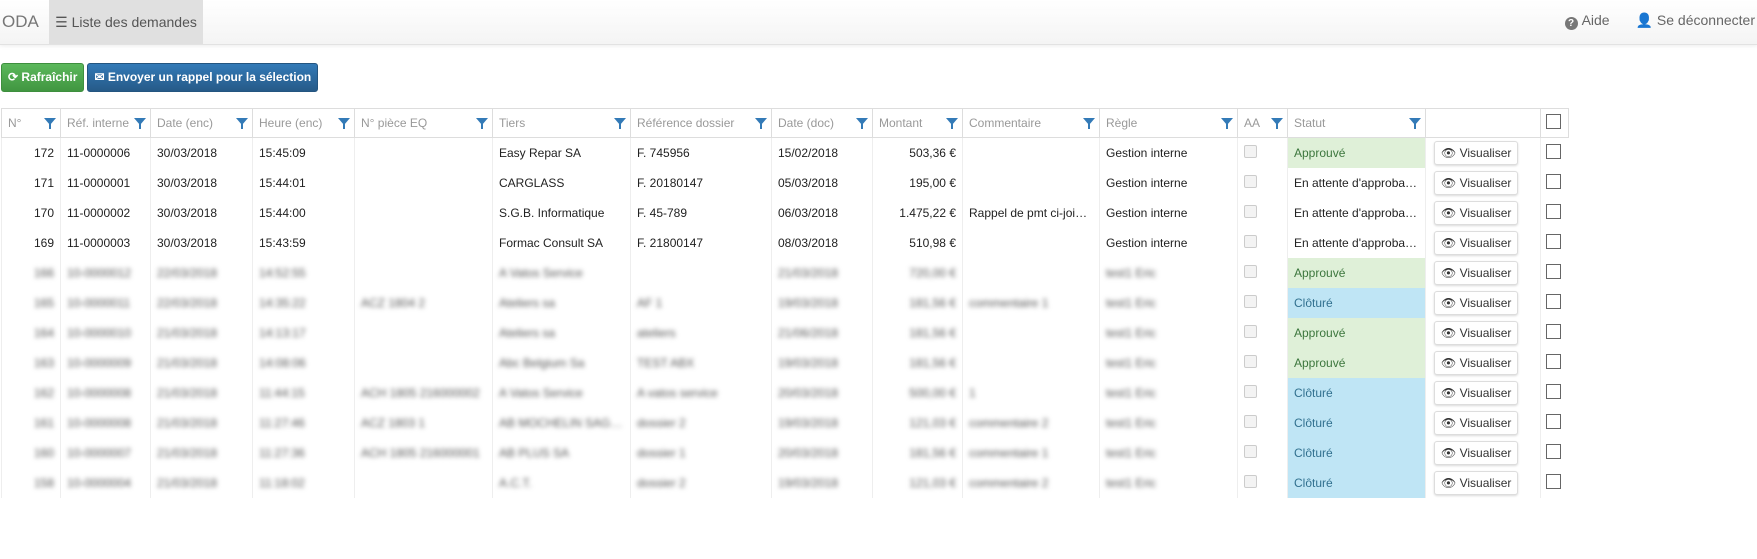 The image size is (1757, 559). I want to click on column-header: AA, so click(1262, 123).